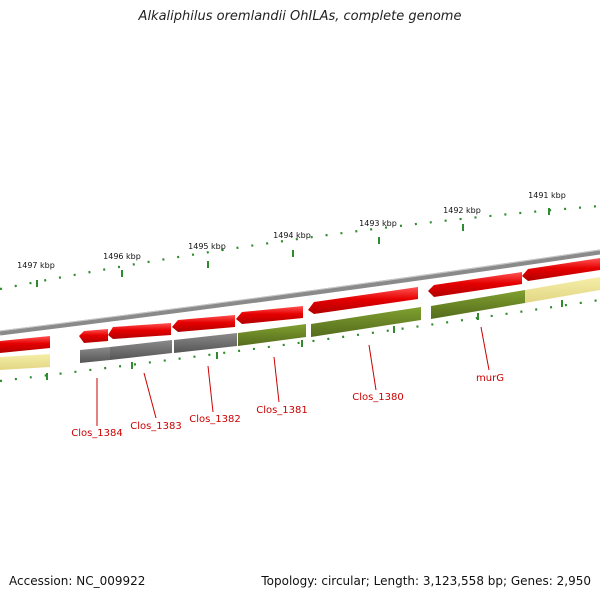 This screenshot has width=600, height=600. What do you see at coordinates (77, 581) in the screenshot?
I see `accession-text: Accession: NC_009922` at bounding box center [77, 581].